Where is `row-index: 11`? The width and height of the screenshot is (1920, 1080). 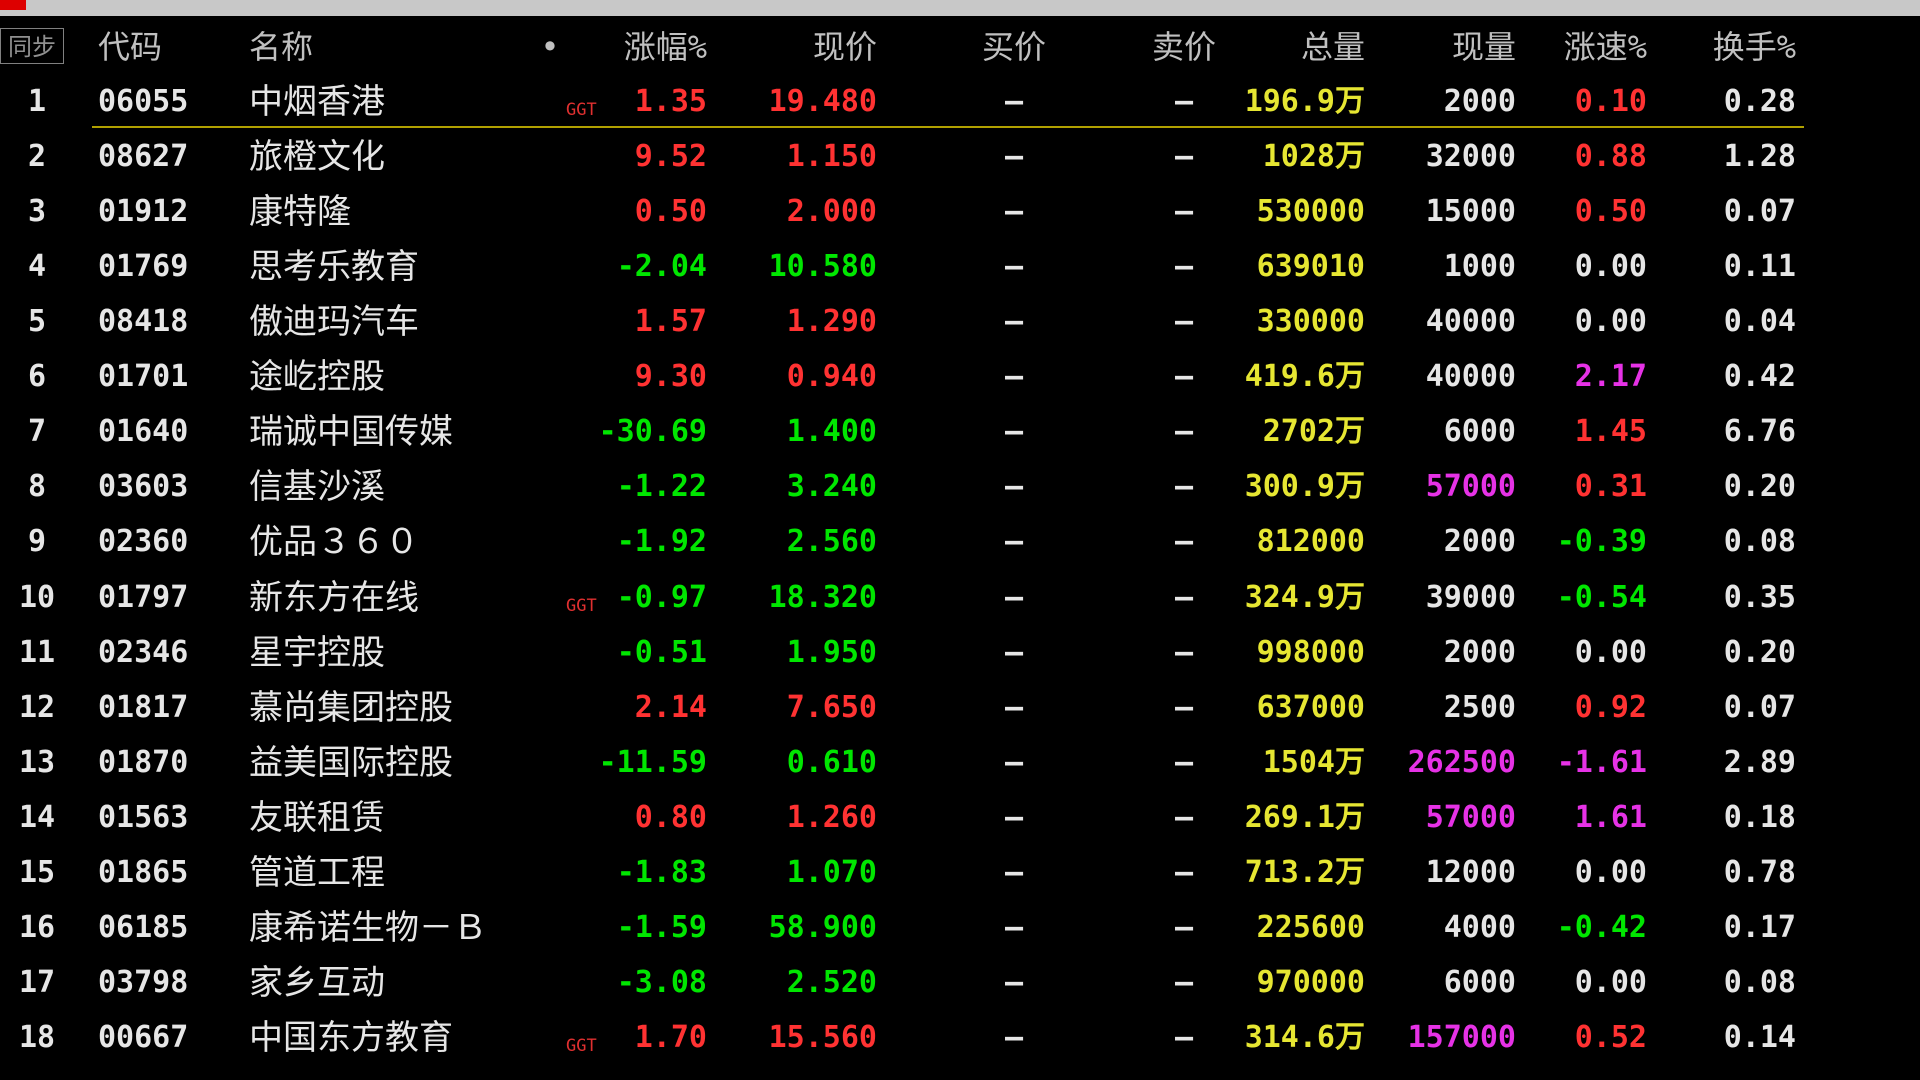 row-index: 11 is located at coordinates (37, 652).